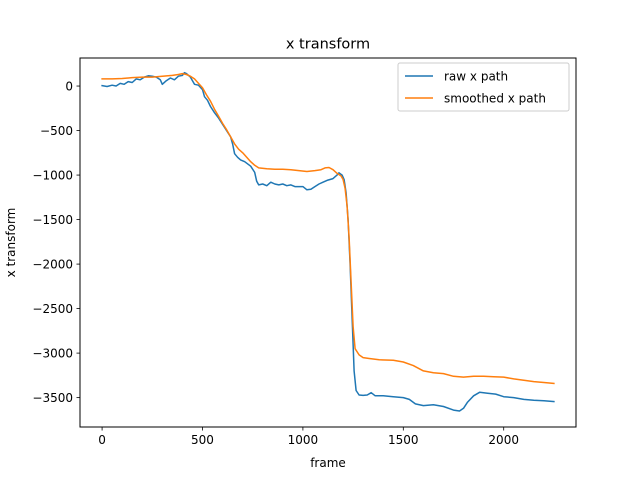 This screenshot has height=480, width=640. I want to click on y-tick-label: −500, so click(56, 131).